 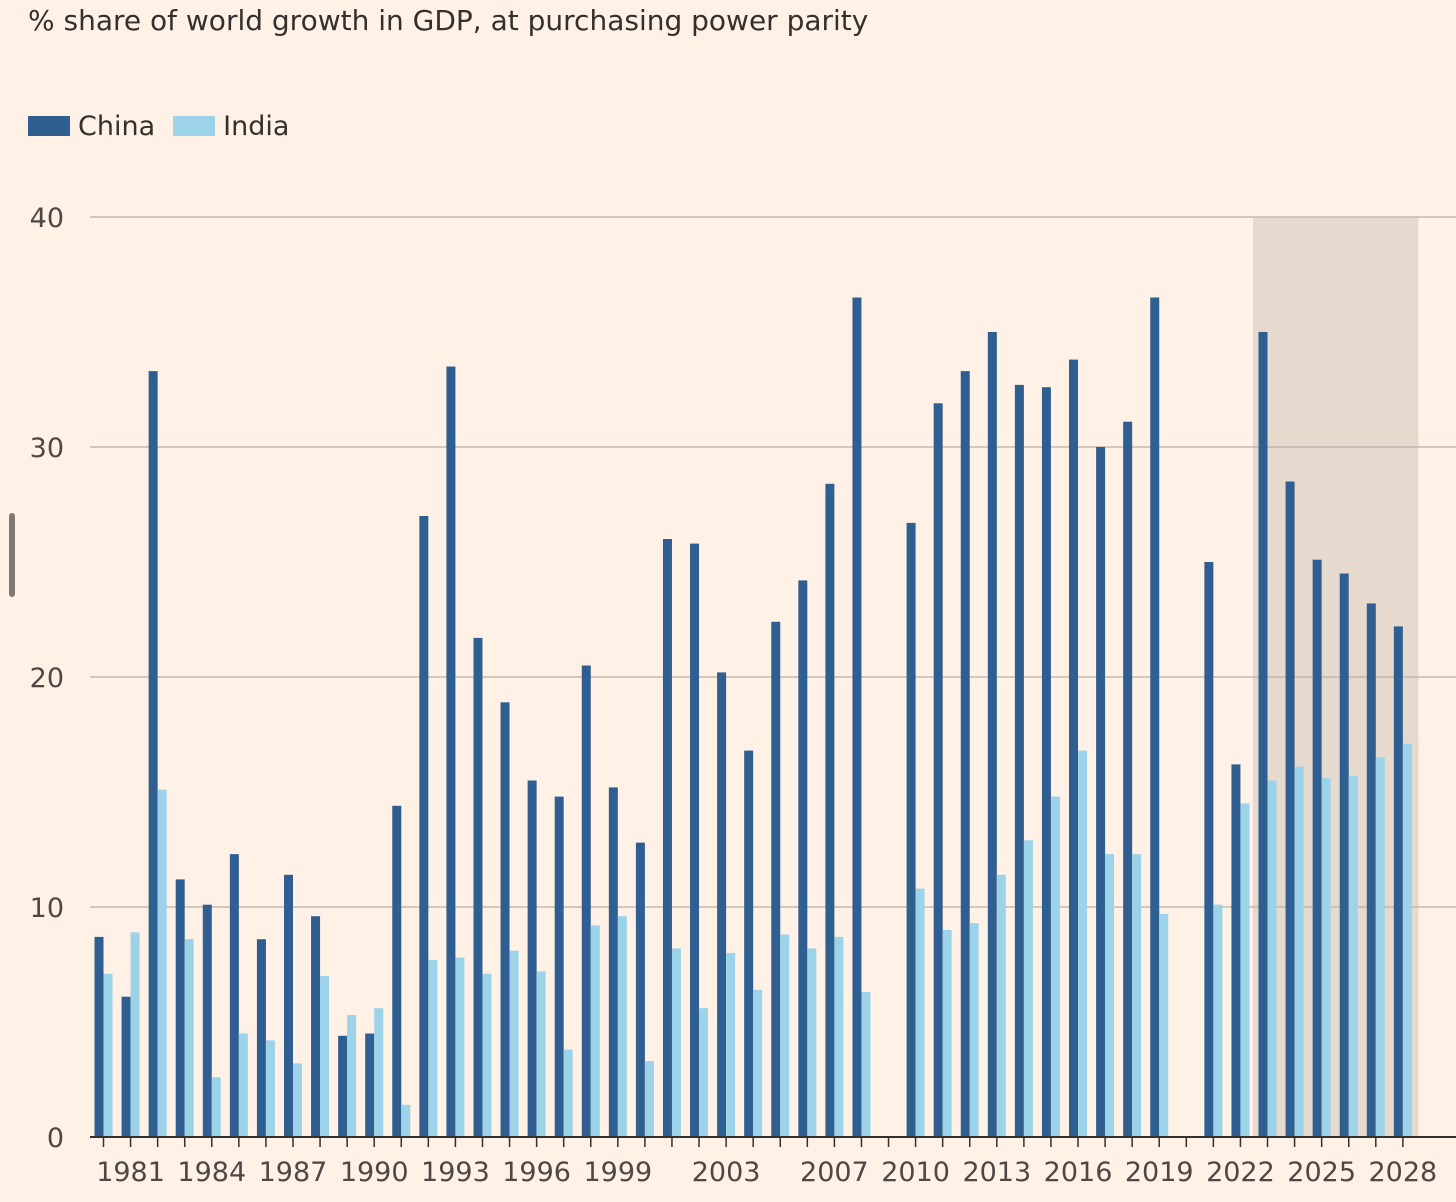 What do you see at coordinates (406, 1120) in the screenshot?
I see `bar-india-1991` at bounding box center [406, 1120].